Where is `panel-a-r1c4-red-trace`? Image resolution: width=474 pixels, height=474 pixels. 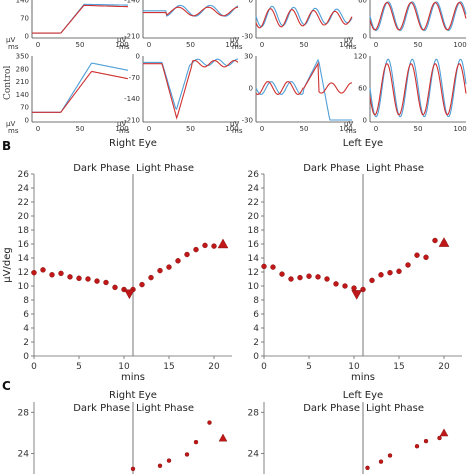
panel-a-r1c4-red-trace is located at coordinates (418, 16).